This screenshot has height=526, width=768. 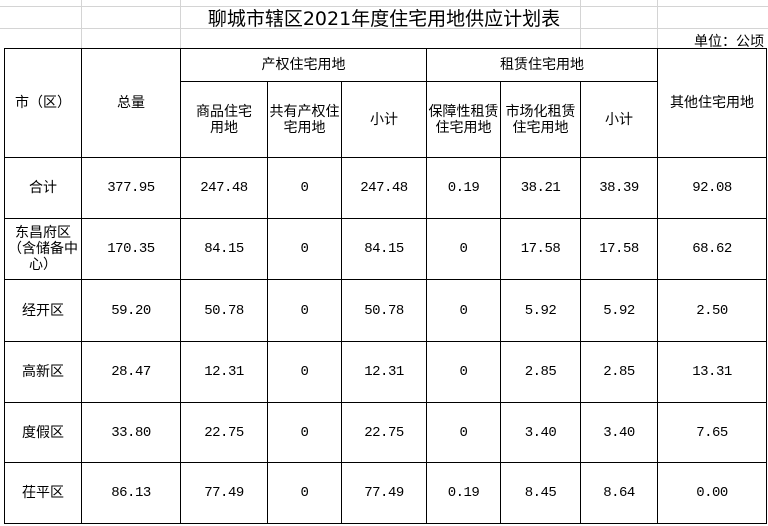 I want to click on header-affordable-rental: 保障性租赁住宅用地, so click(x=463, y=119).